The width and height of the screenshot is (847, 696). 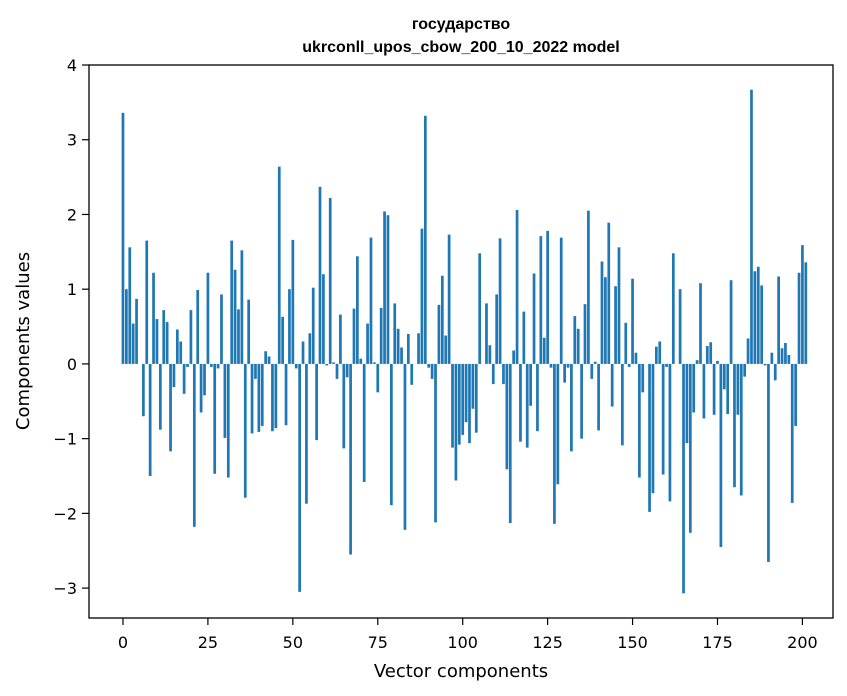 I want to click on x-tick-label-175: 175, so click(x=717, y=642).